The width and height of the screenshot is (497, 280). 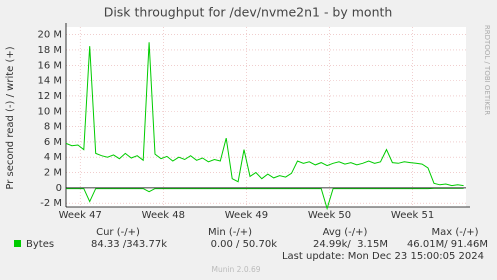 I want to click on y-tick-label: 18 M, so click(x=49, y=50).